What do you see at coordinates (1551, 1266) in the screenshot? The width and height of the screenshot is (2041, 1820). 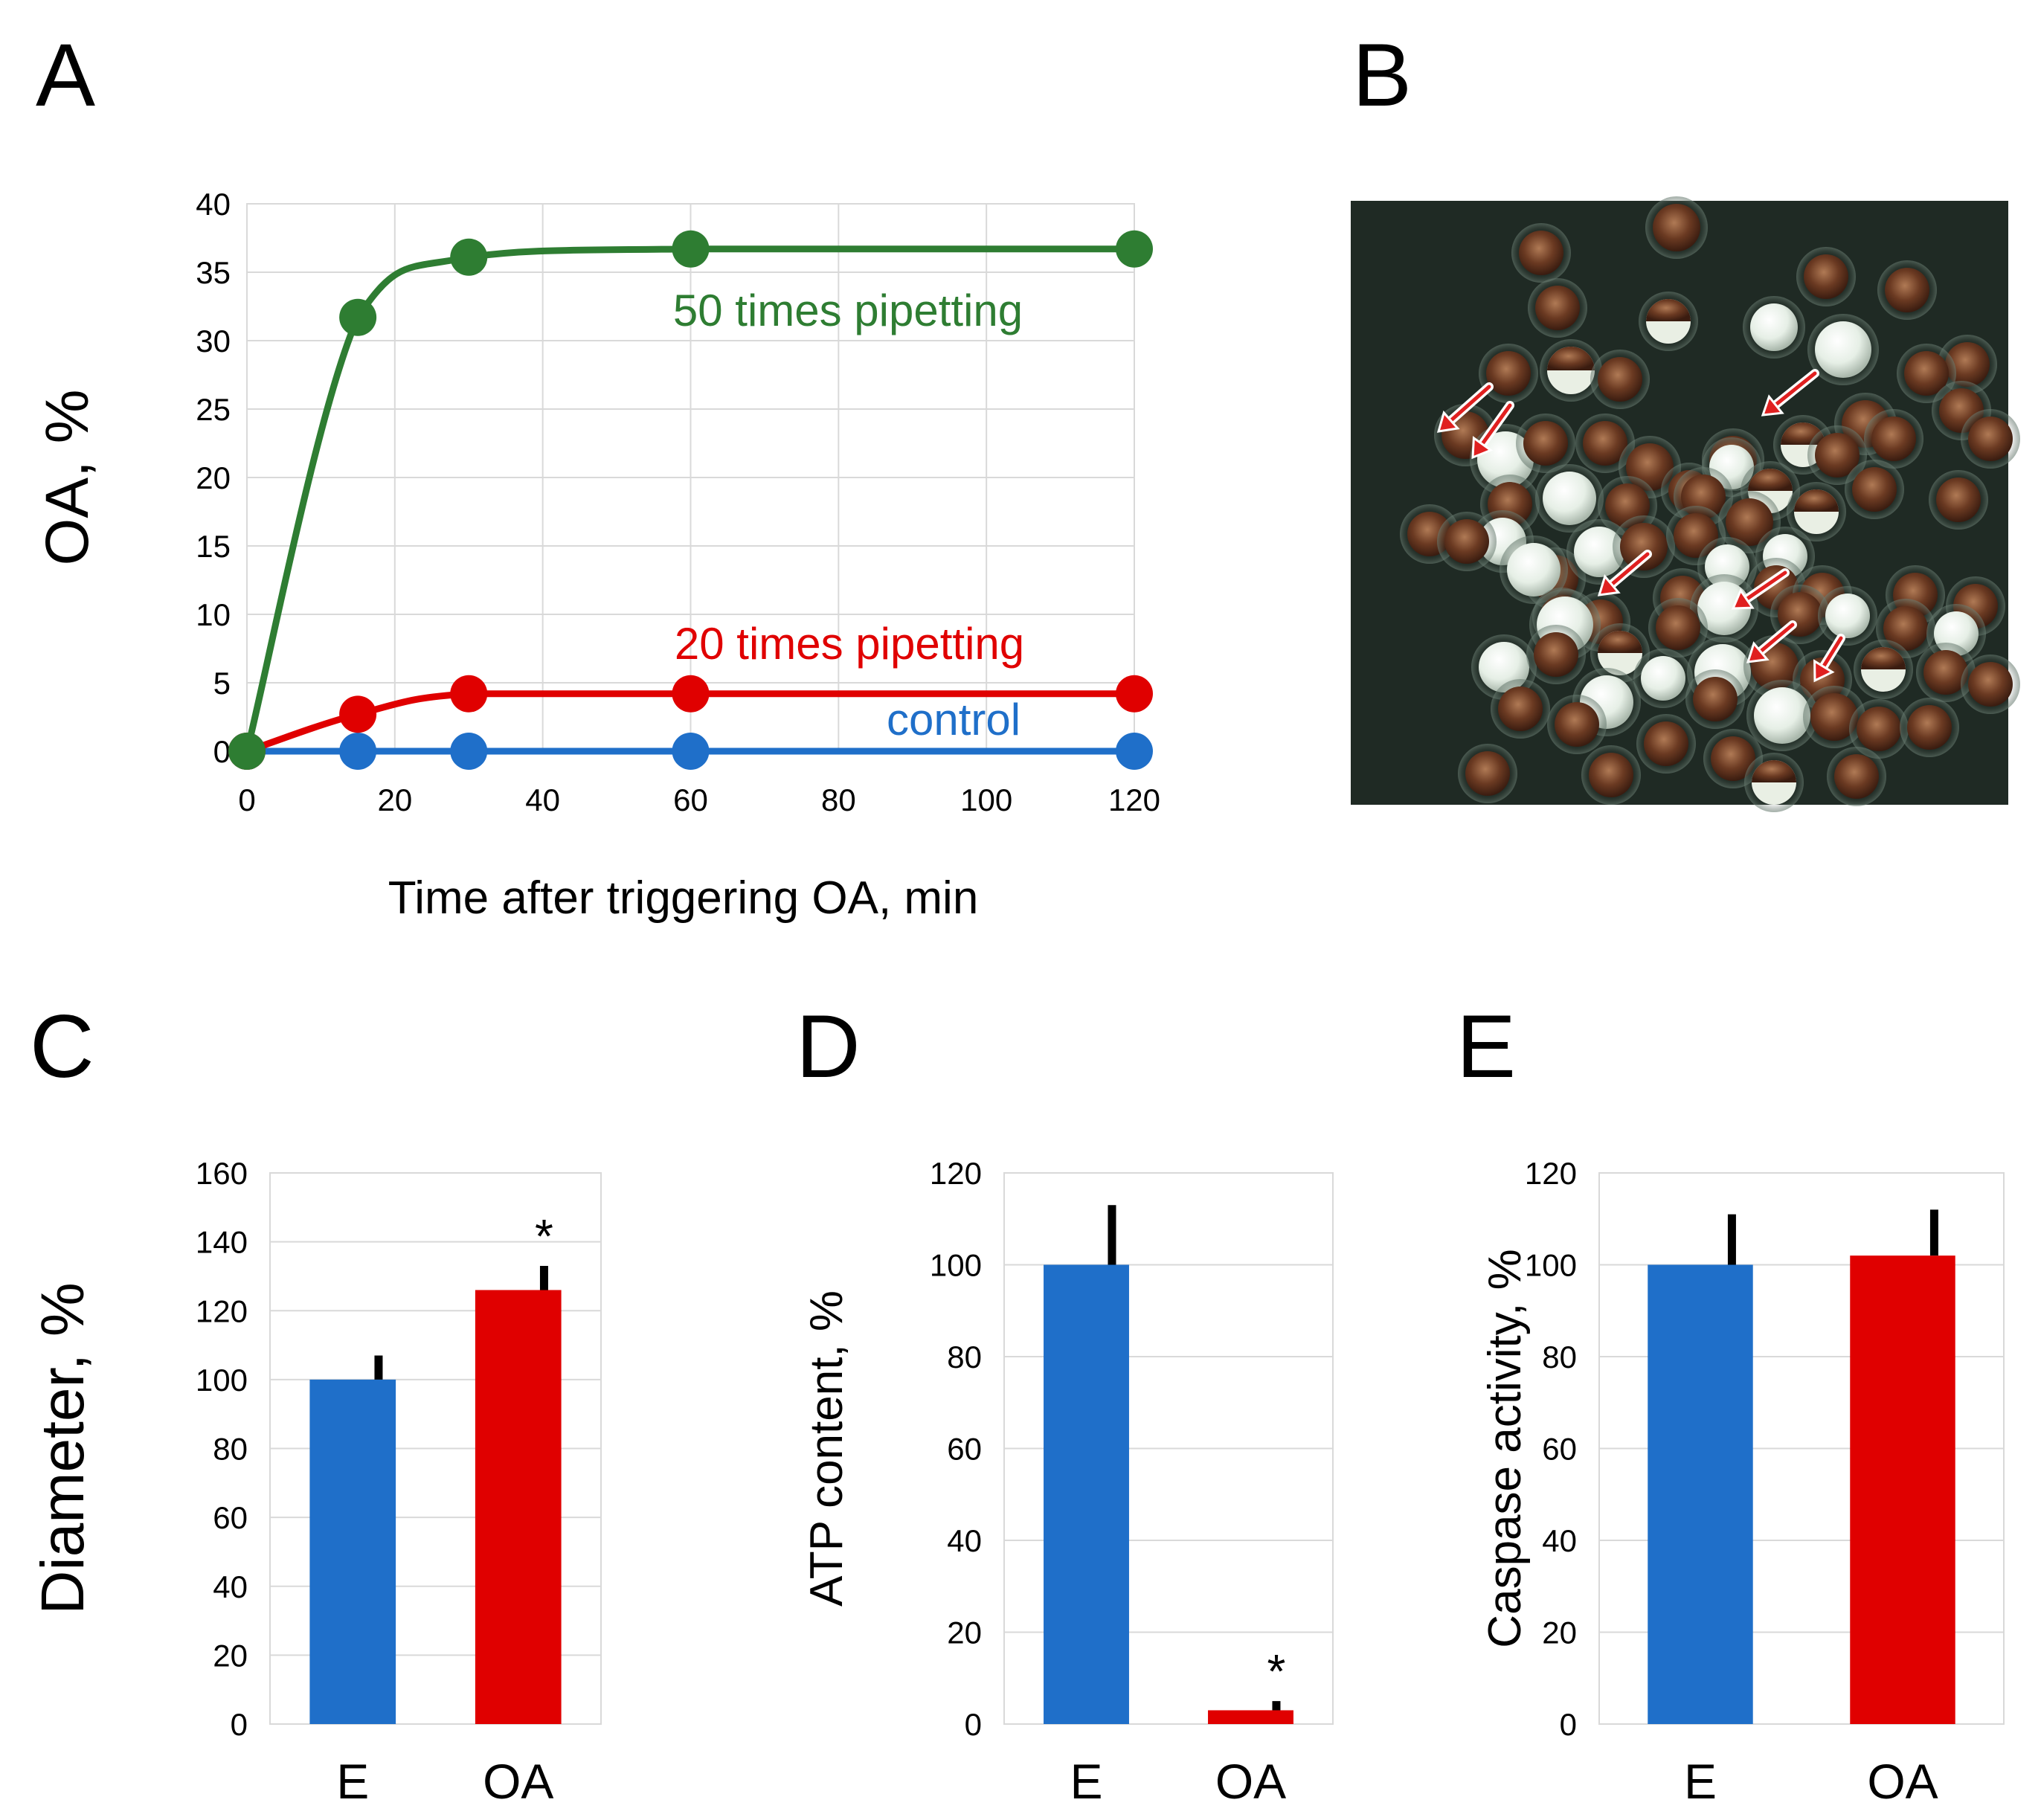 I see `y-tick-label: 100` at bounding box center [1551, 1266].